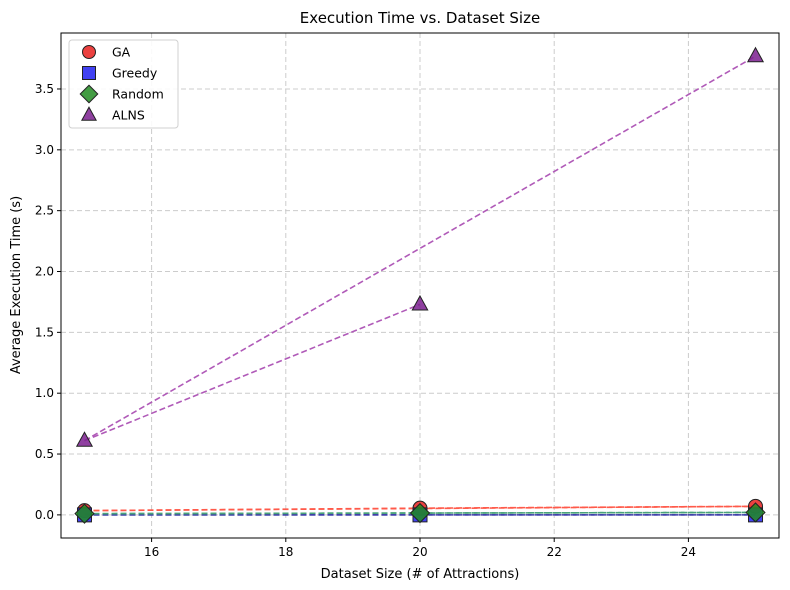 The height and width of the screenshot is (590, 790). Describe the element at coordinates (16, 285) in the screenshot. I see `y-axis-label: Average Execution Time (s)` at that location.